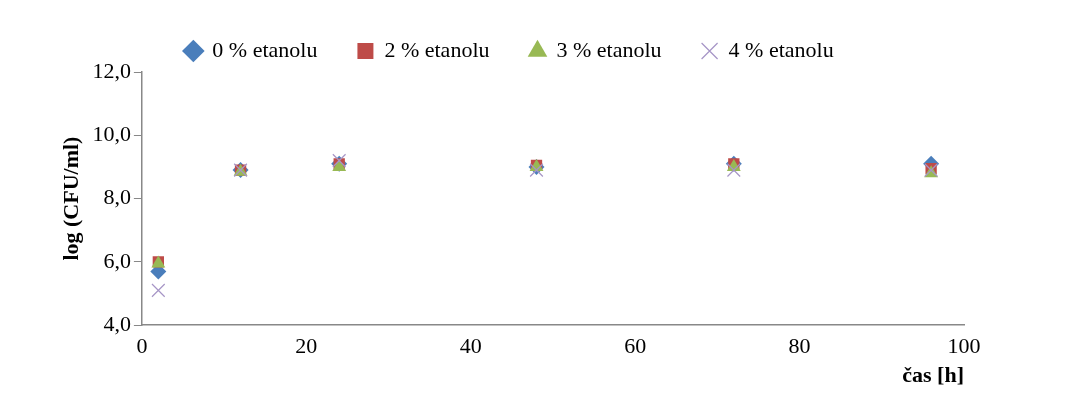 The width and height of the screenshot is (1074, 406). I want to click on x-tick-label: 40, so click(470, 346).